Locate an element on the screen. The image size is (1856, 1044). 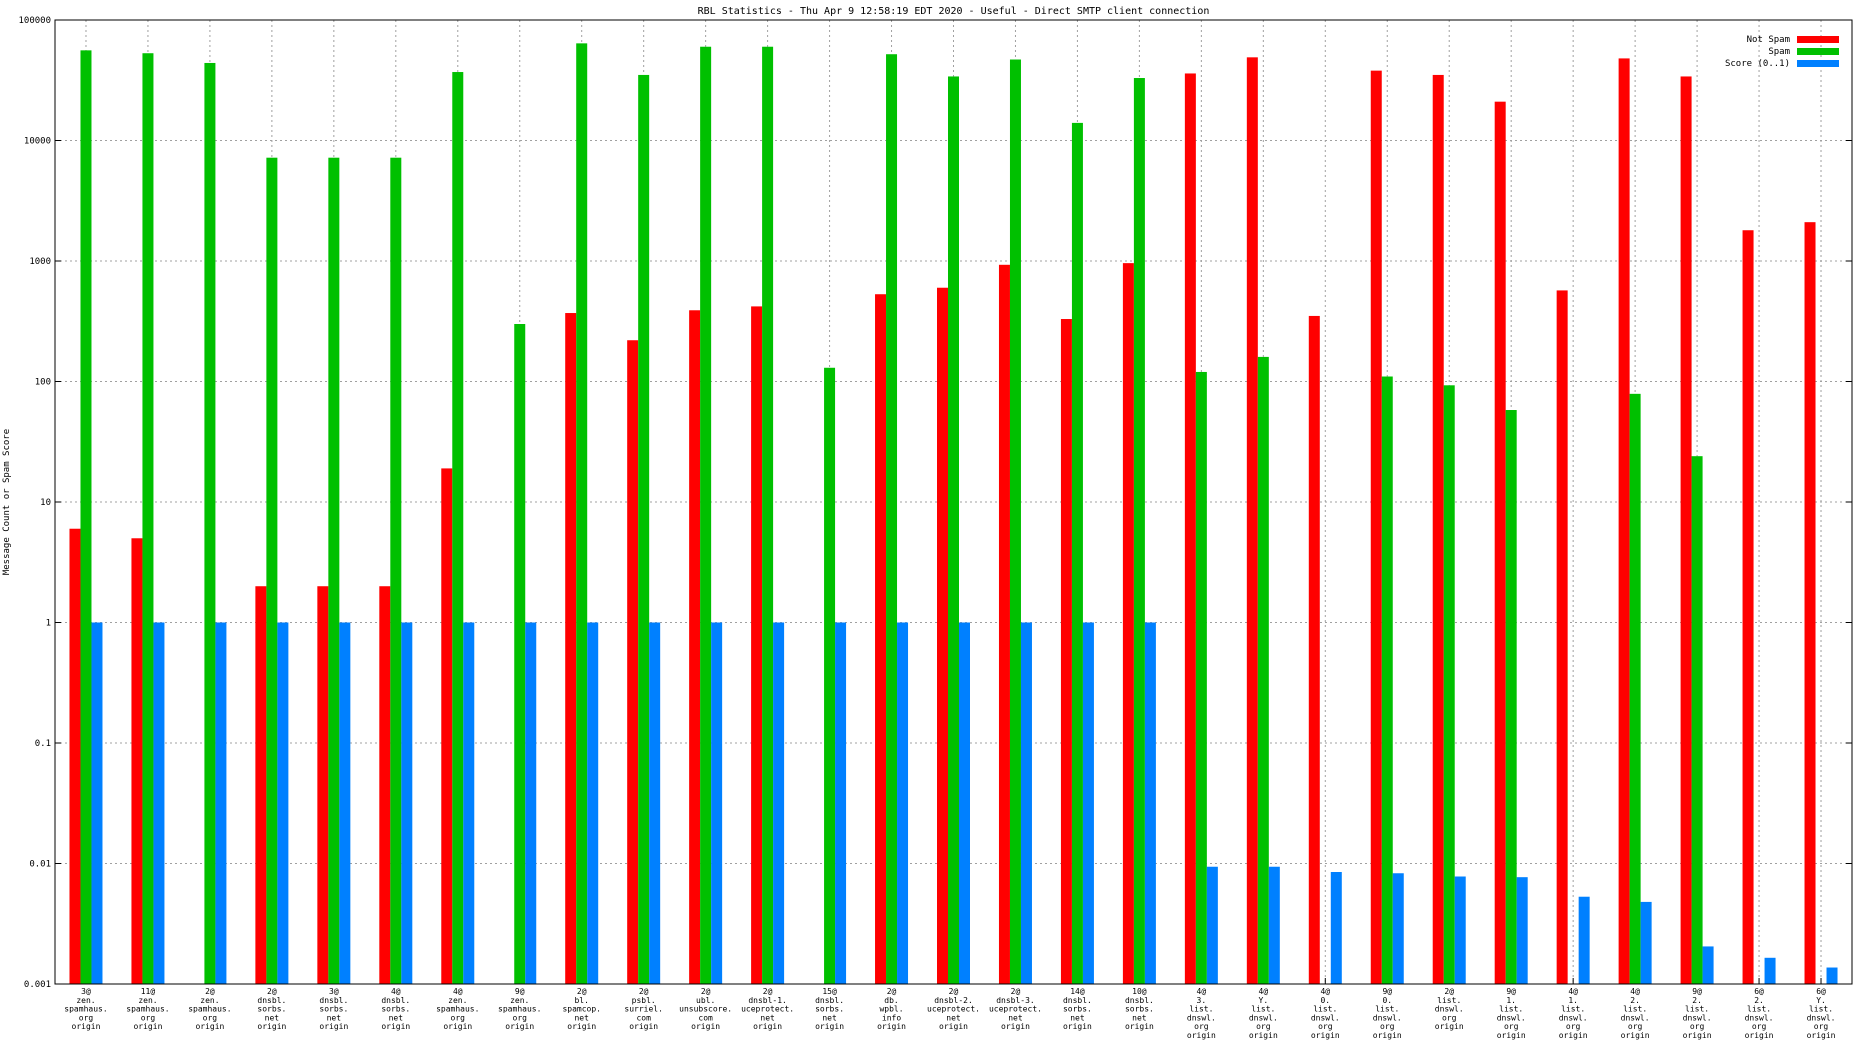
x-category-label: 14@ is located at coordinates (1077, 991).